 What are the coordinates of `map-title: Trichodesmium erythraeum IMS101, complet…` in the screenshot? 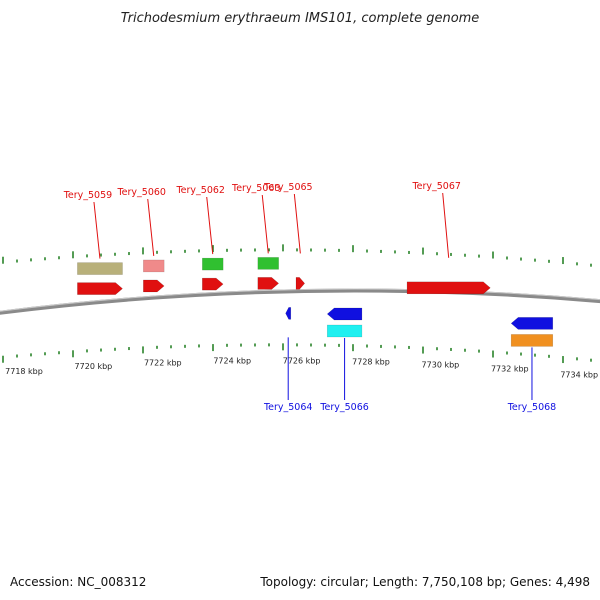 It's located at (300, 18).